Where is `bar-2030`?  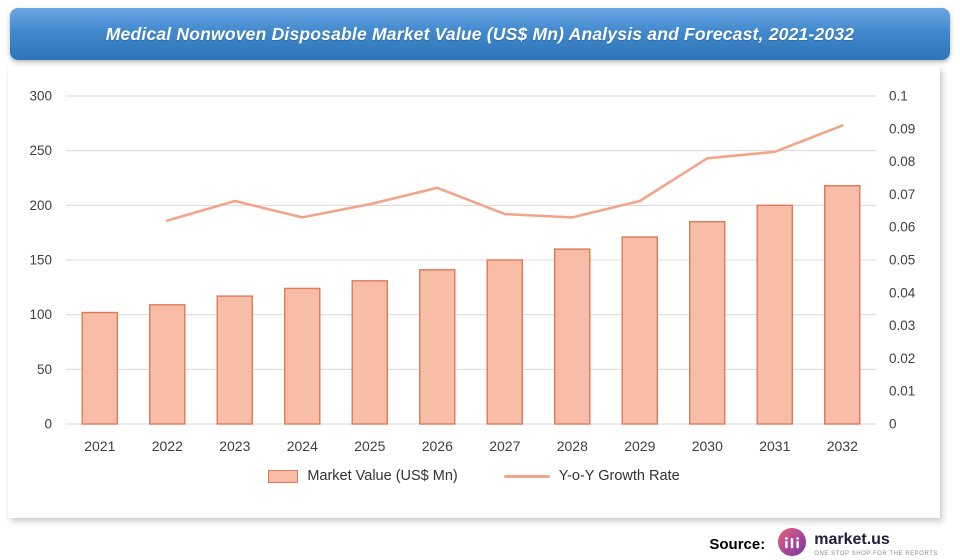
bar-2030 is located at coordinates (707, 322).